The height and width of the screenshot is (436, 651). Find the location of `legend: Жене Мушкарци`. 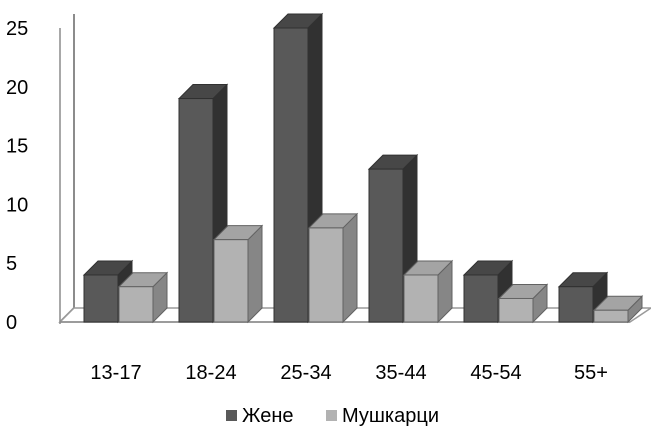

legend: Жене Мушкарци is located at coordinates (332, 416).